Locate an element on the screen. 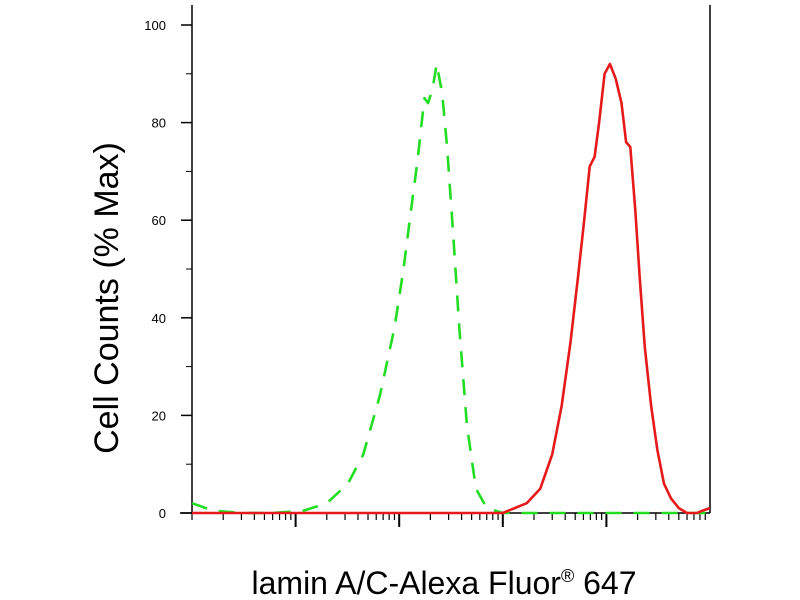 This screenshot has width=800, height=600. y-tick-label: 60 is located at coordinates (159, 220).